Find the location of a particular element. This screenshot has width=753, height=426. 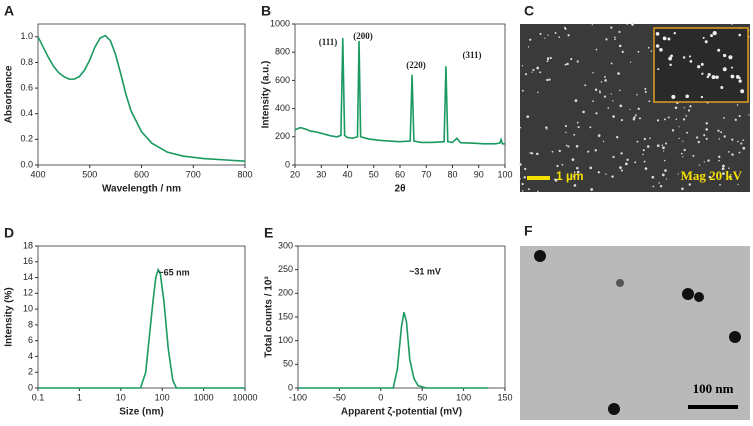

annotation: (200) is located at coordinates (363, 36).